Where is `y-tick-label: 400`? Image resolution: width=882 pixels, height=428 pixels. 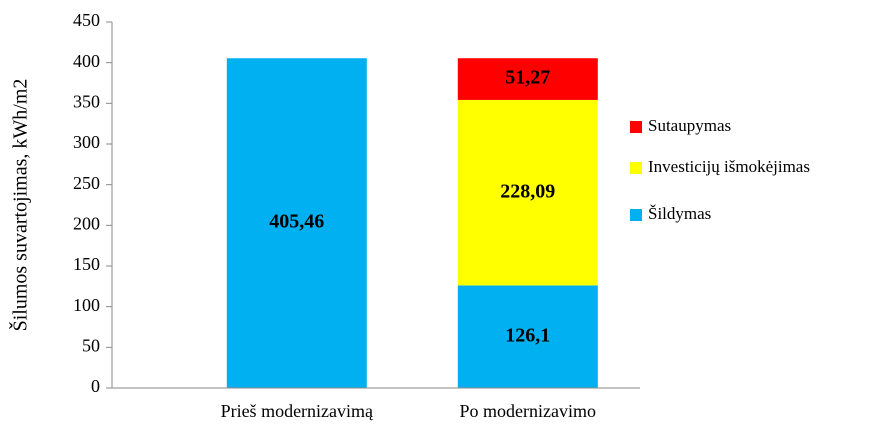
y-tick-label: 400 is located at coordinates (86, 61).